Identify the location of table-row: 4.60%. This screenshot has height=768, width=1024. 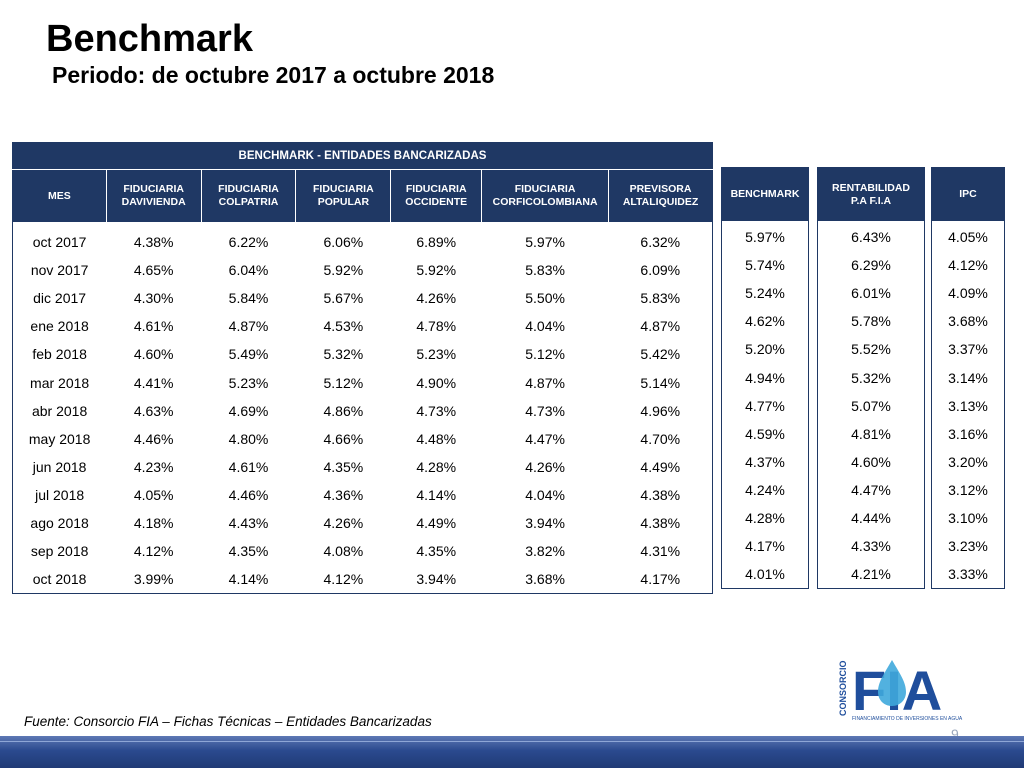
(871, 462).